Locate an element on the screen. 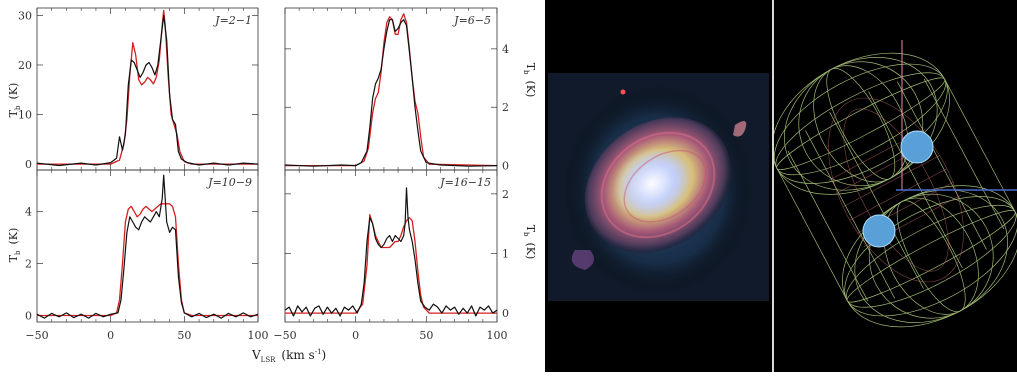  y-tick-label: 10 is located at coordinates (25, 115).